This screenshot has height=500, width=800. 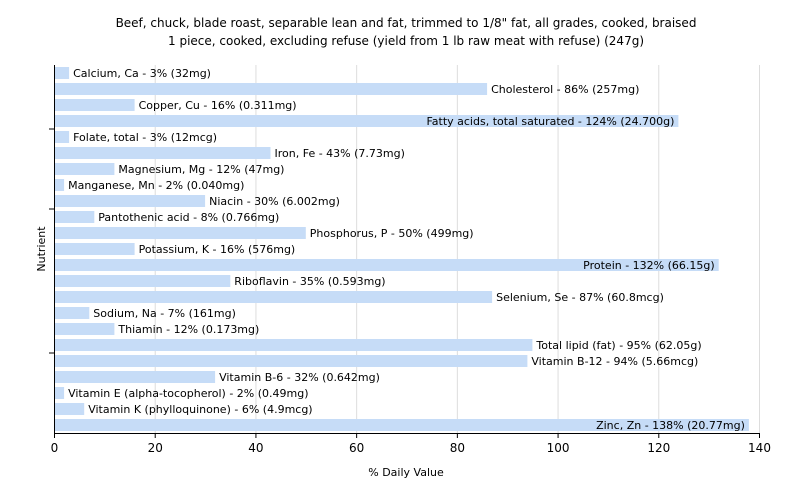 I want to click on bar-label: Cholesterol - 86% (257mg), so click(x=565, y=89).